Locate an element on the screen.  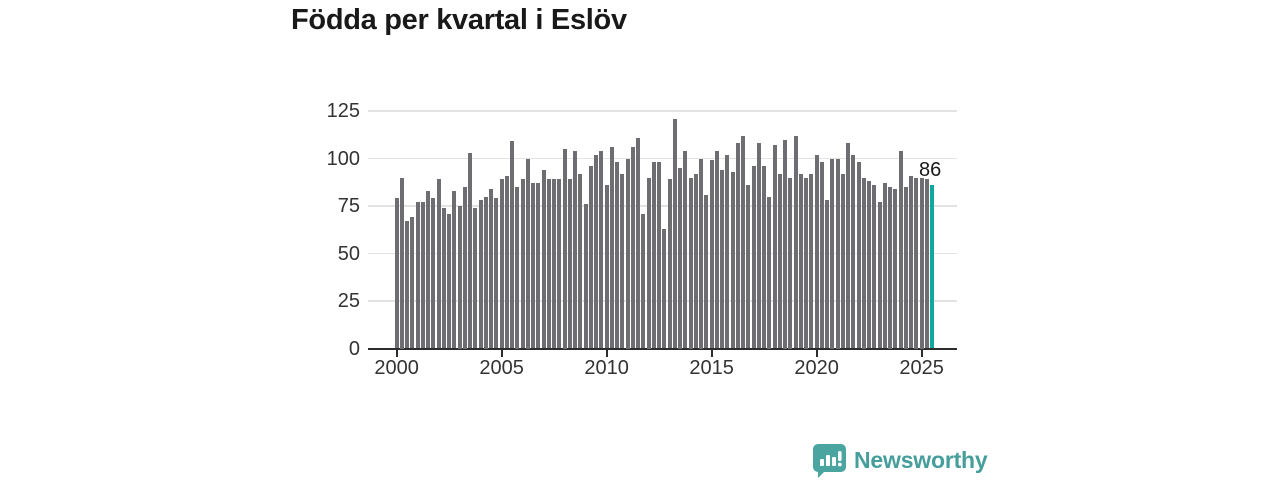
x-tick-label: 2025 is located at coordinates (921, 367).